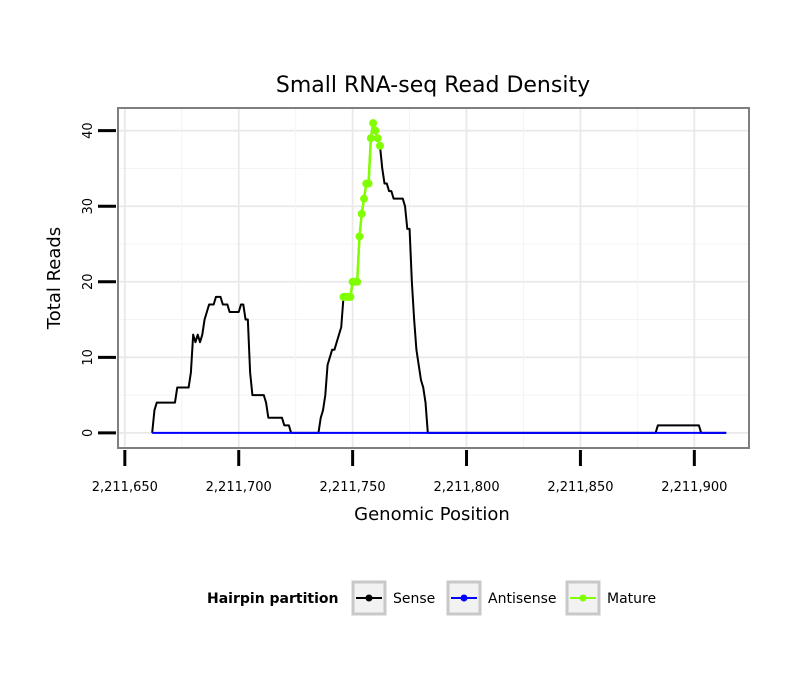 The width and height of the screenshot is (810, 690). I want to click on x-tick-label: 2,211,900, so click(694, 487).